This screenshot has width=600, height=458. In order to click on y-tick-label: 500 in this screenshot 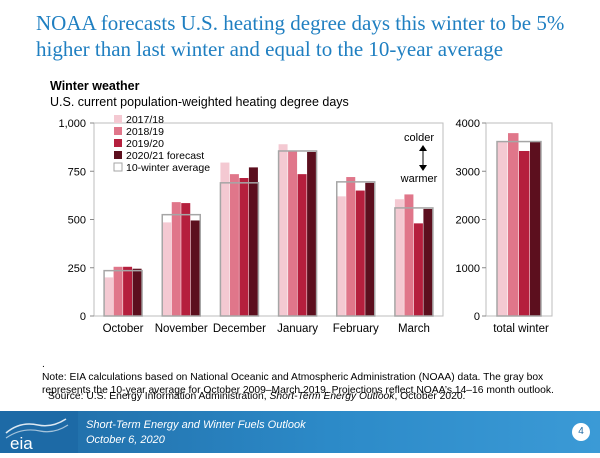, I will do `click(77, 221)`.